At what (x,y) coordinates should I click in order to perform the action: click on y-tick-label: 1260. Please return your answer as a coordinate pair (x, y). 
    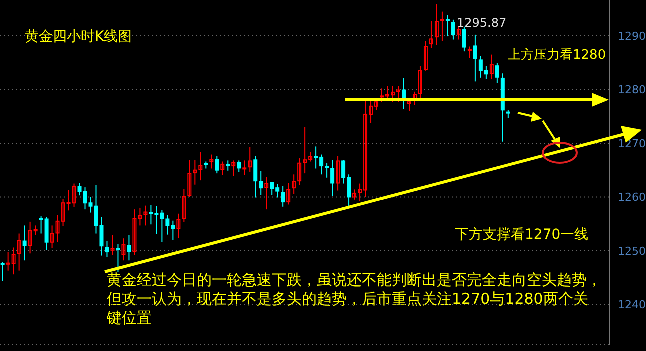
    Looking at the image, I should click on (632, 197).